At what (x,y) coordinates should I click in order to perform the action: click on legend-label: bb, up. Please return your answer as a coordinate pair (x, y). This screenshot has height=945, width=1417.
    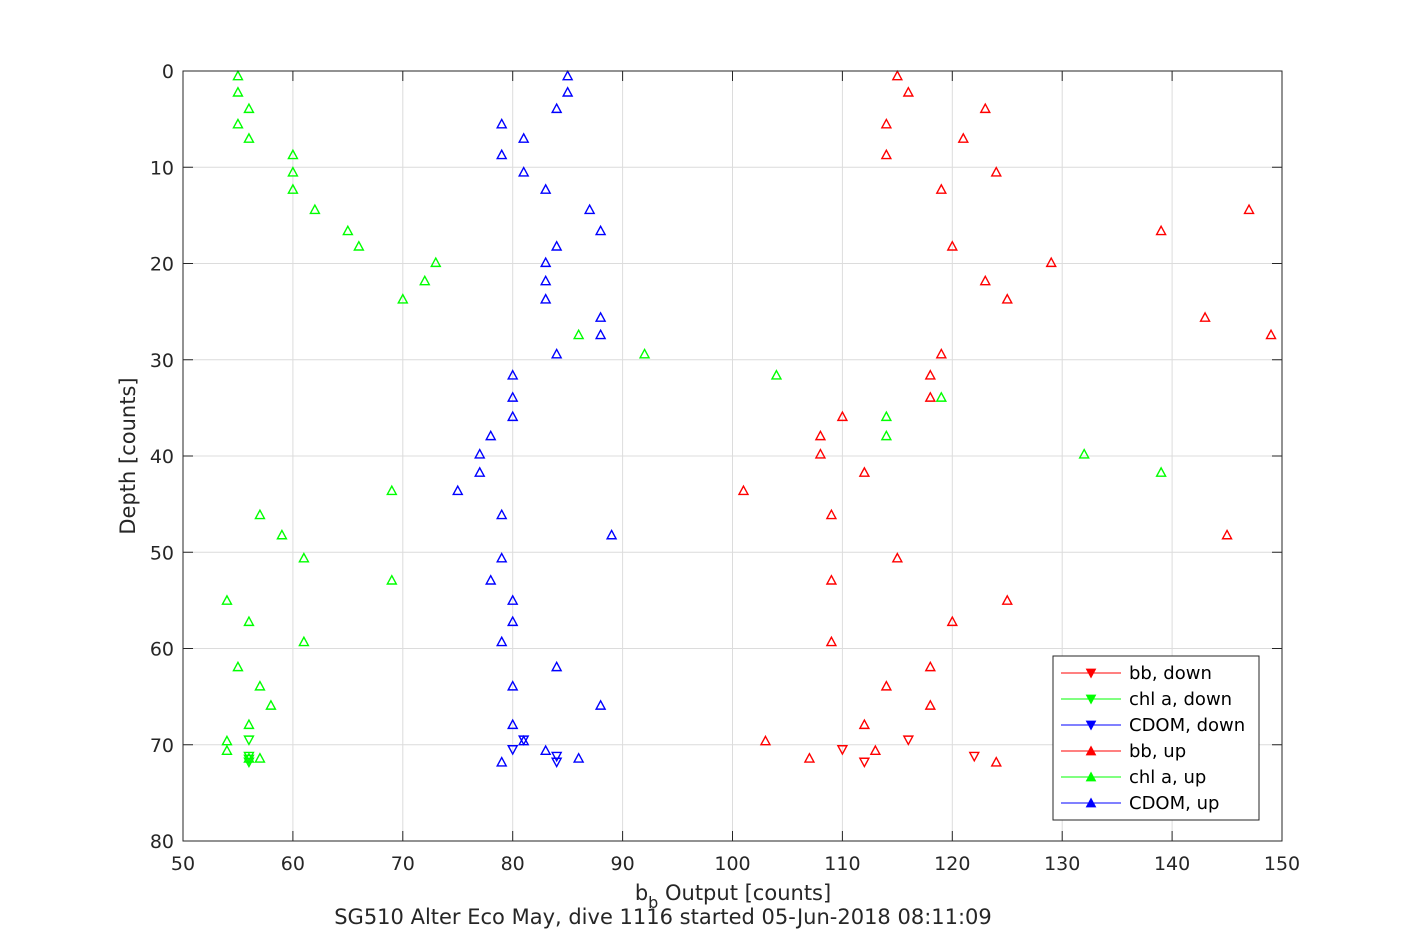
    Looking at the image, I should click on (1157, 751).